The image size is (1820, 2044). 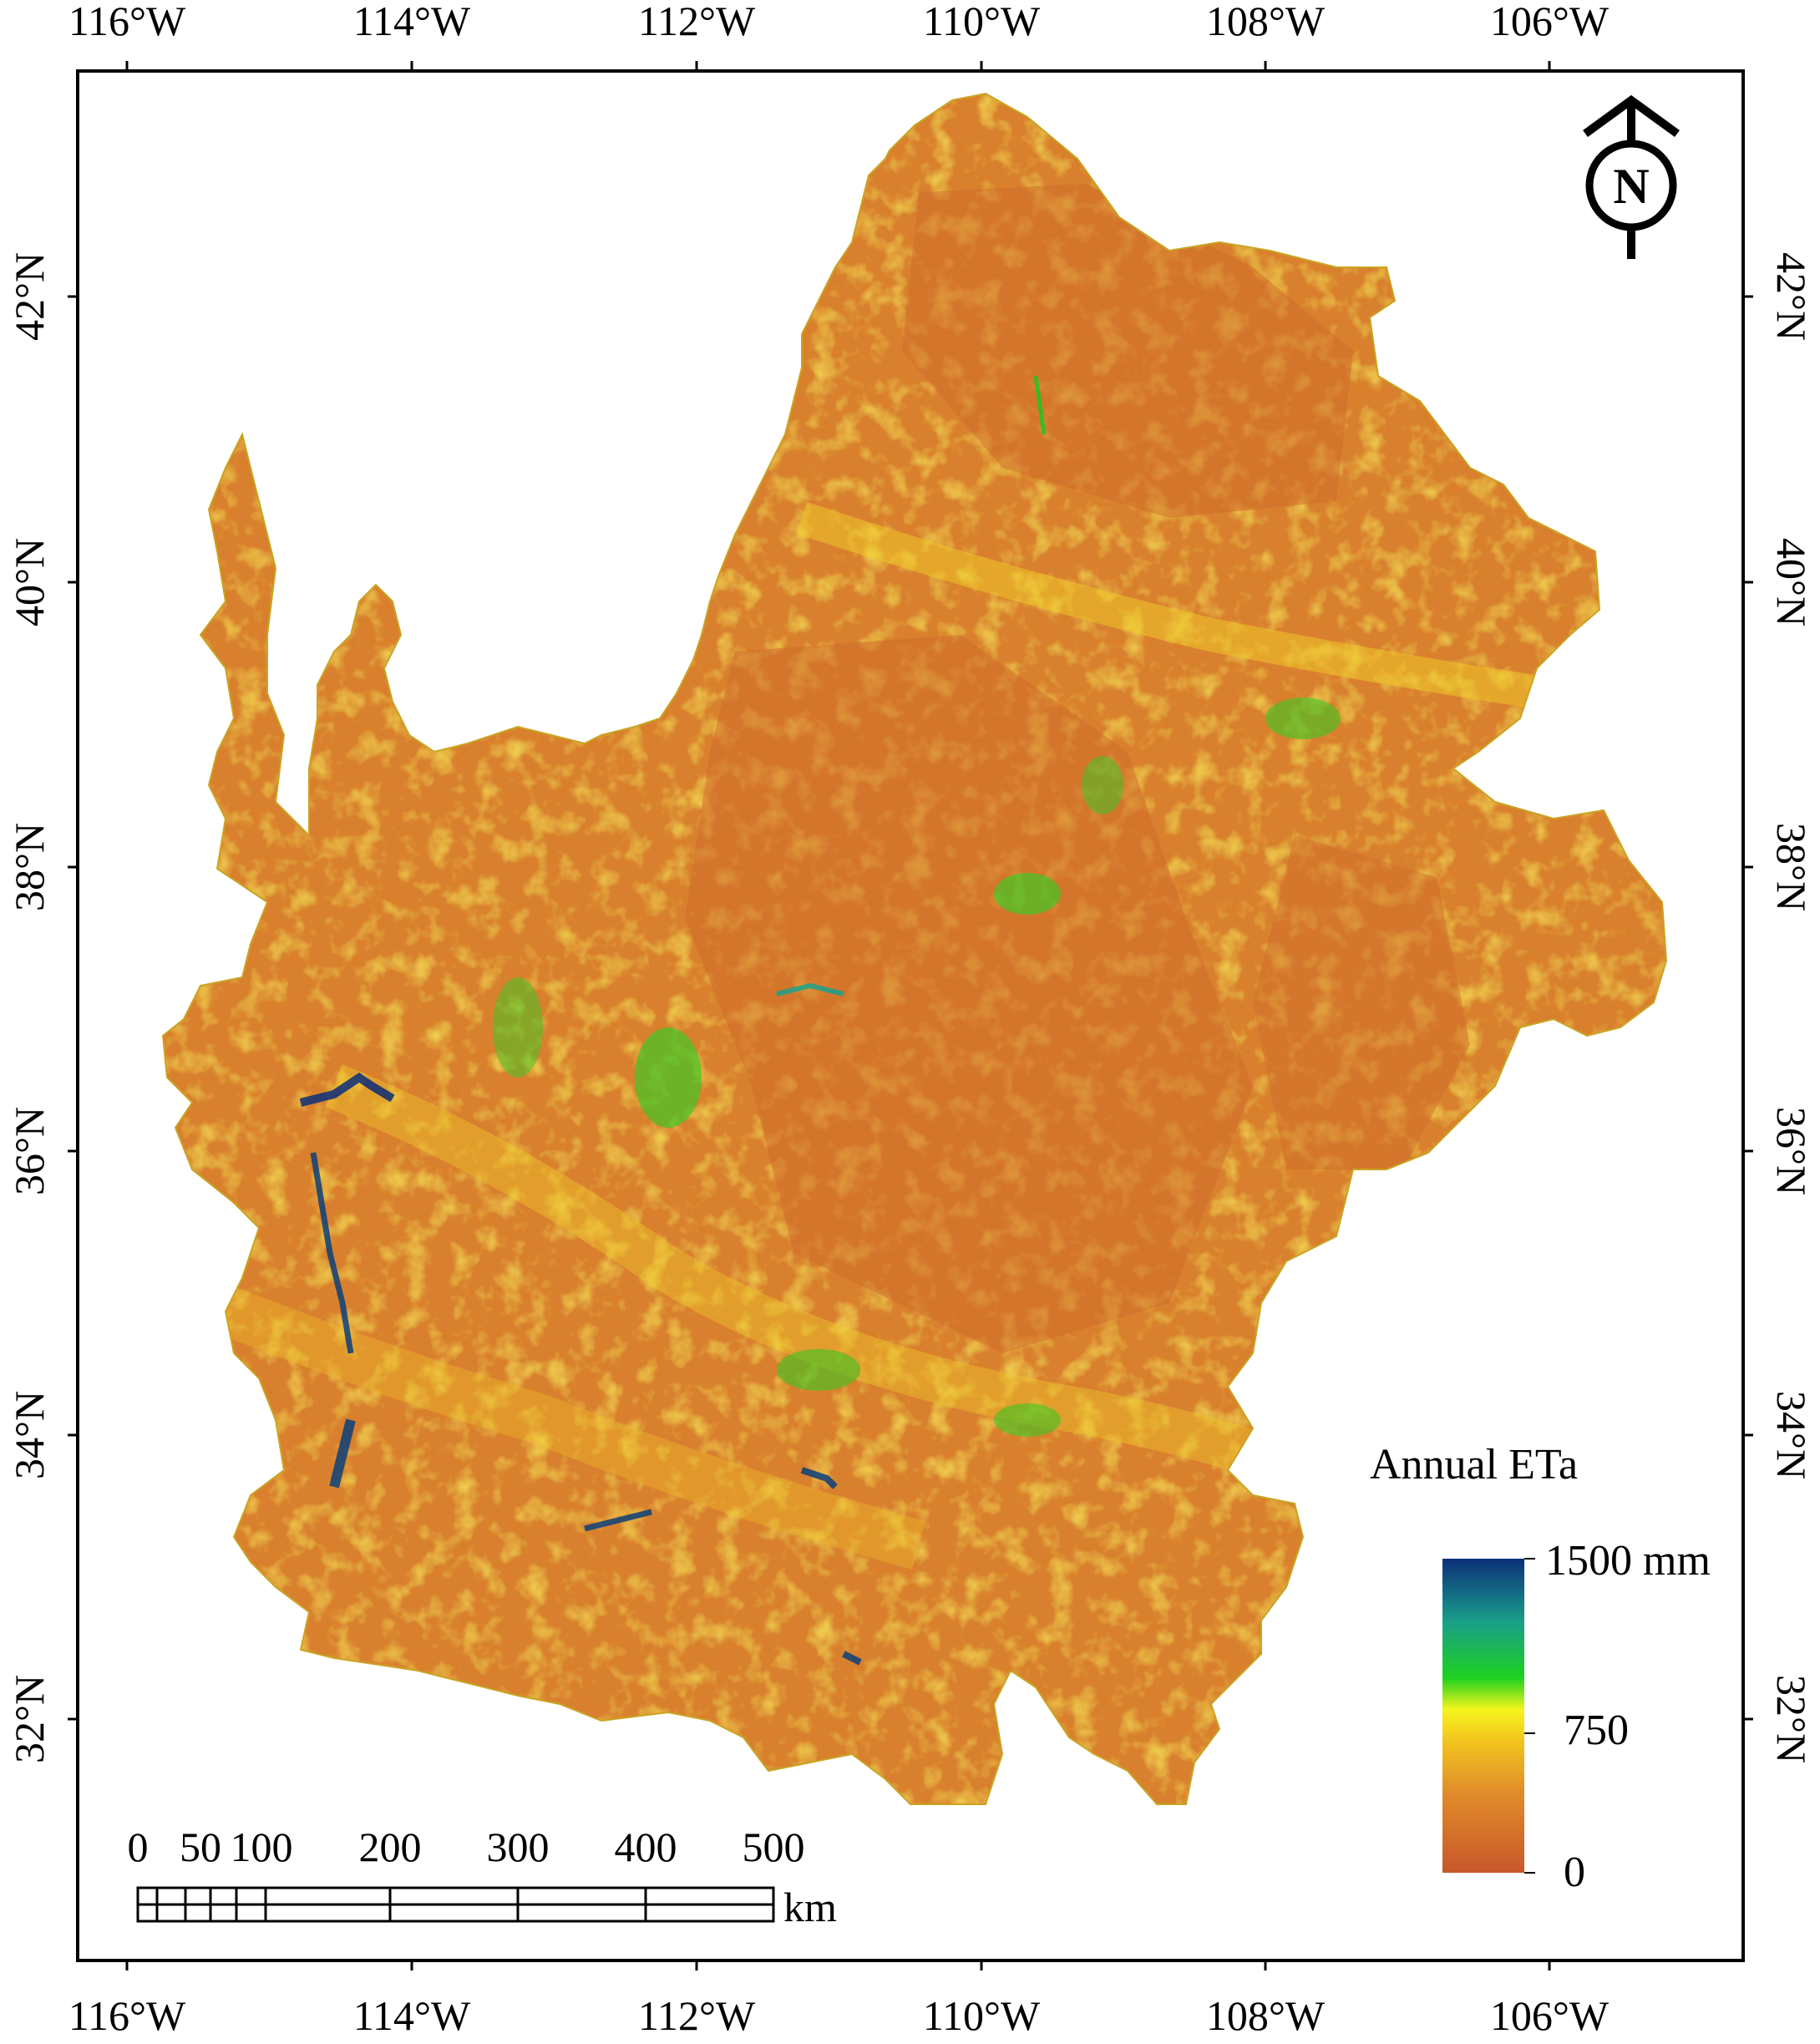 I want to click on lat-label-right: 32°N, so click(x=1791, y=1719).